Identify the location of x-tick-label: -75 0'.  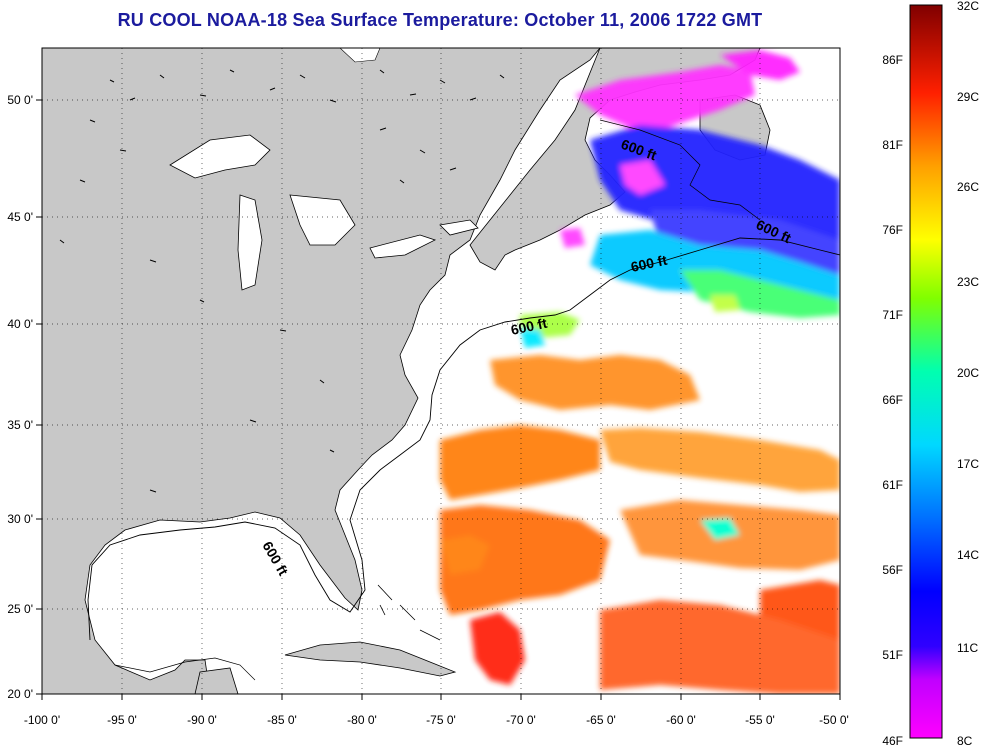
(441, 720).